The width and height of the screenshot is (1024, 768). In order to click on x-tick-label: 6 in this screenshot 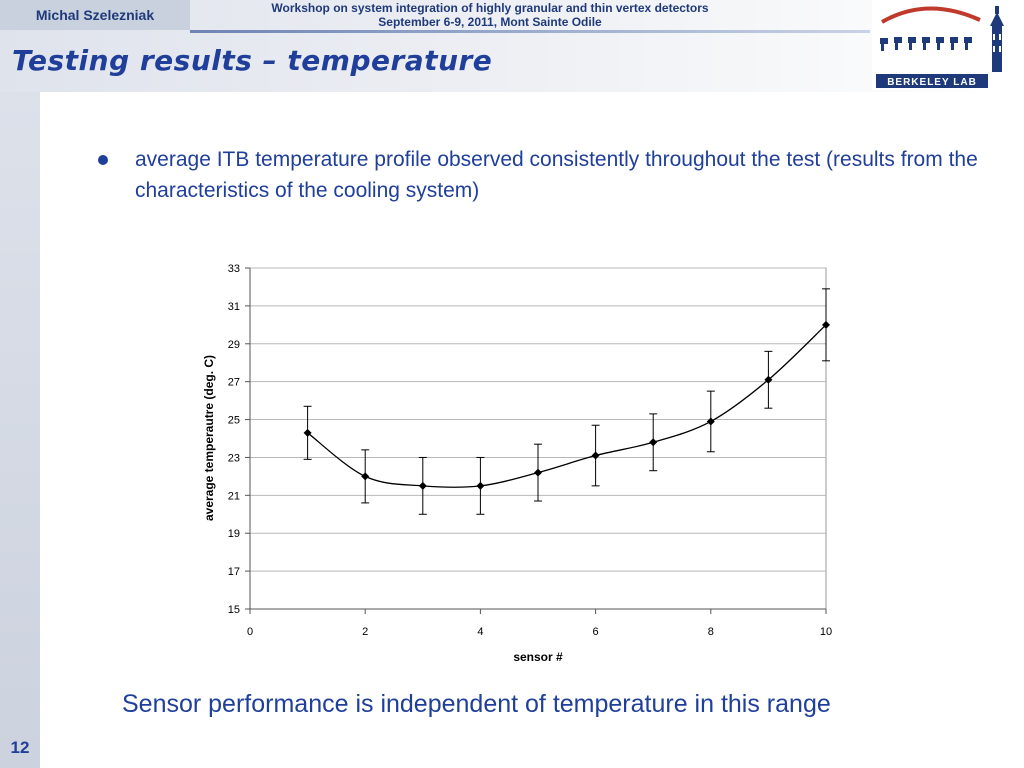, I will do `click(596, 632)`.